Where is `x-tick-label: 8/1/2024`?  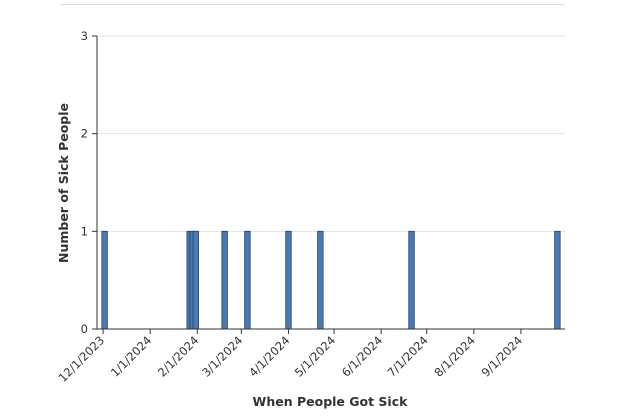 x-tick-label: 8/1/2024 is located at coordinates (455, 356).